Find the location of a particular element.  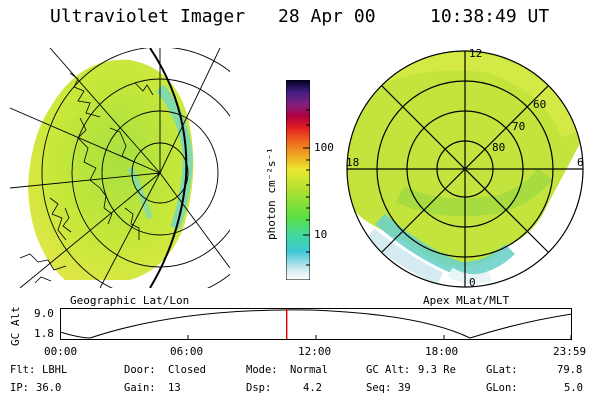

gain-label: Gain: is located at coordinates (140, 388).